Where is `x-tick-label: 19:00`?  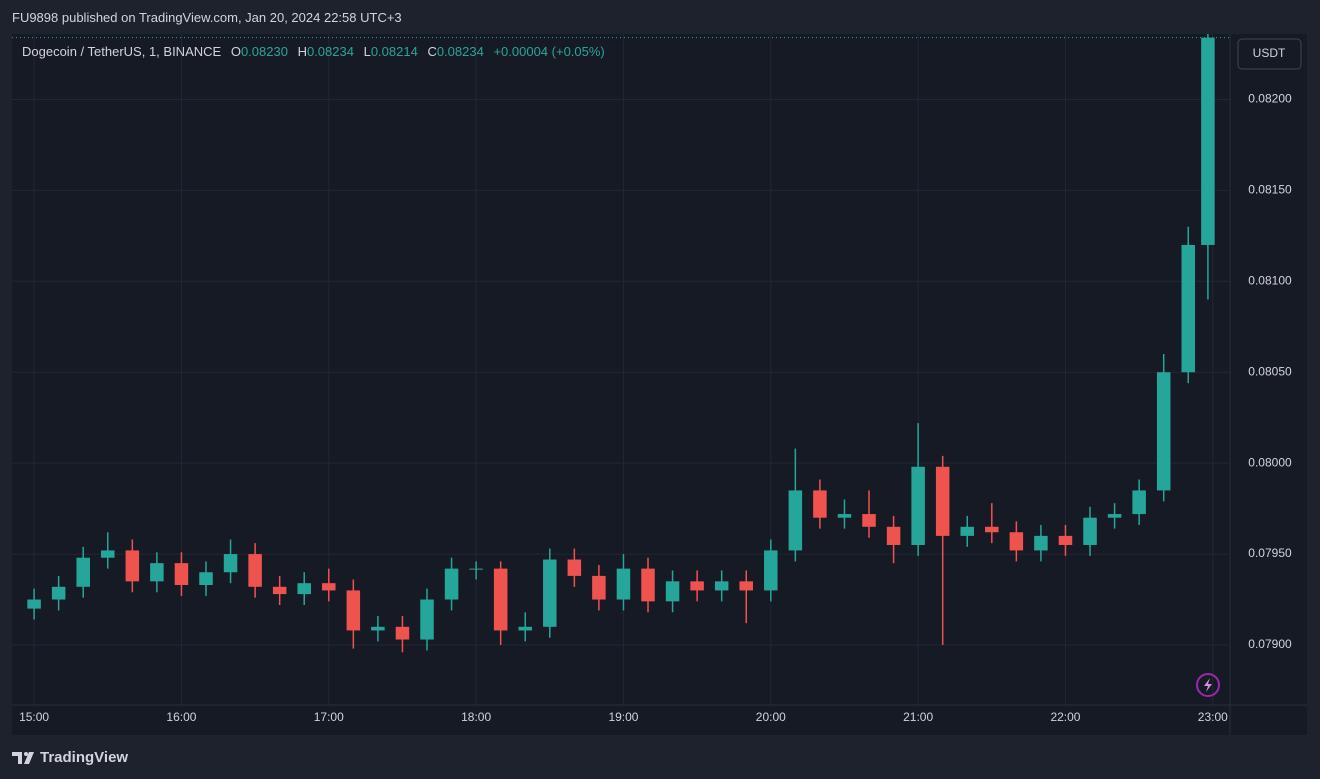
x-tick-label: 19:00 is located at coordinates (623, 717).